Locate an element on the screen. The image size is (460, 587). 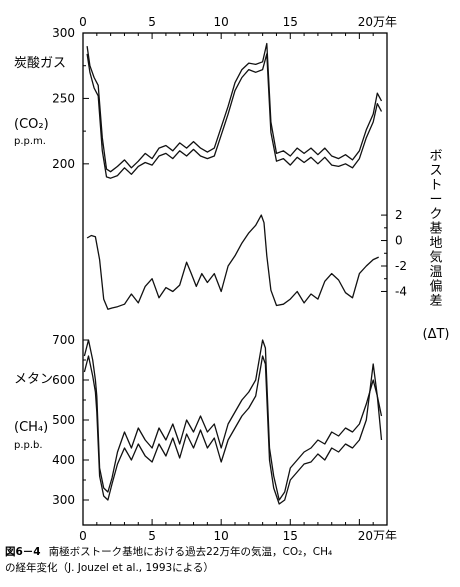
x-tick-label-bottom: 0 is located at coordinates (83, 534).